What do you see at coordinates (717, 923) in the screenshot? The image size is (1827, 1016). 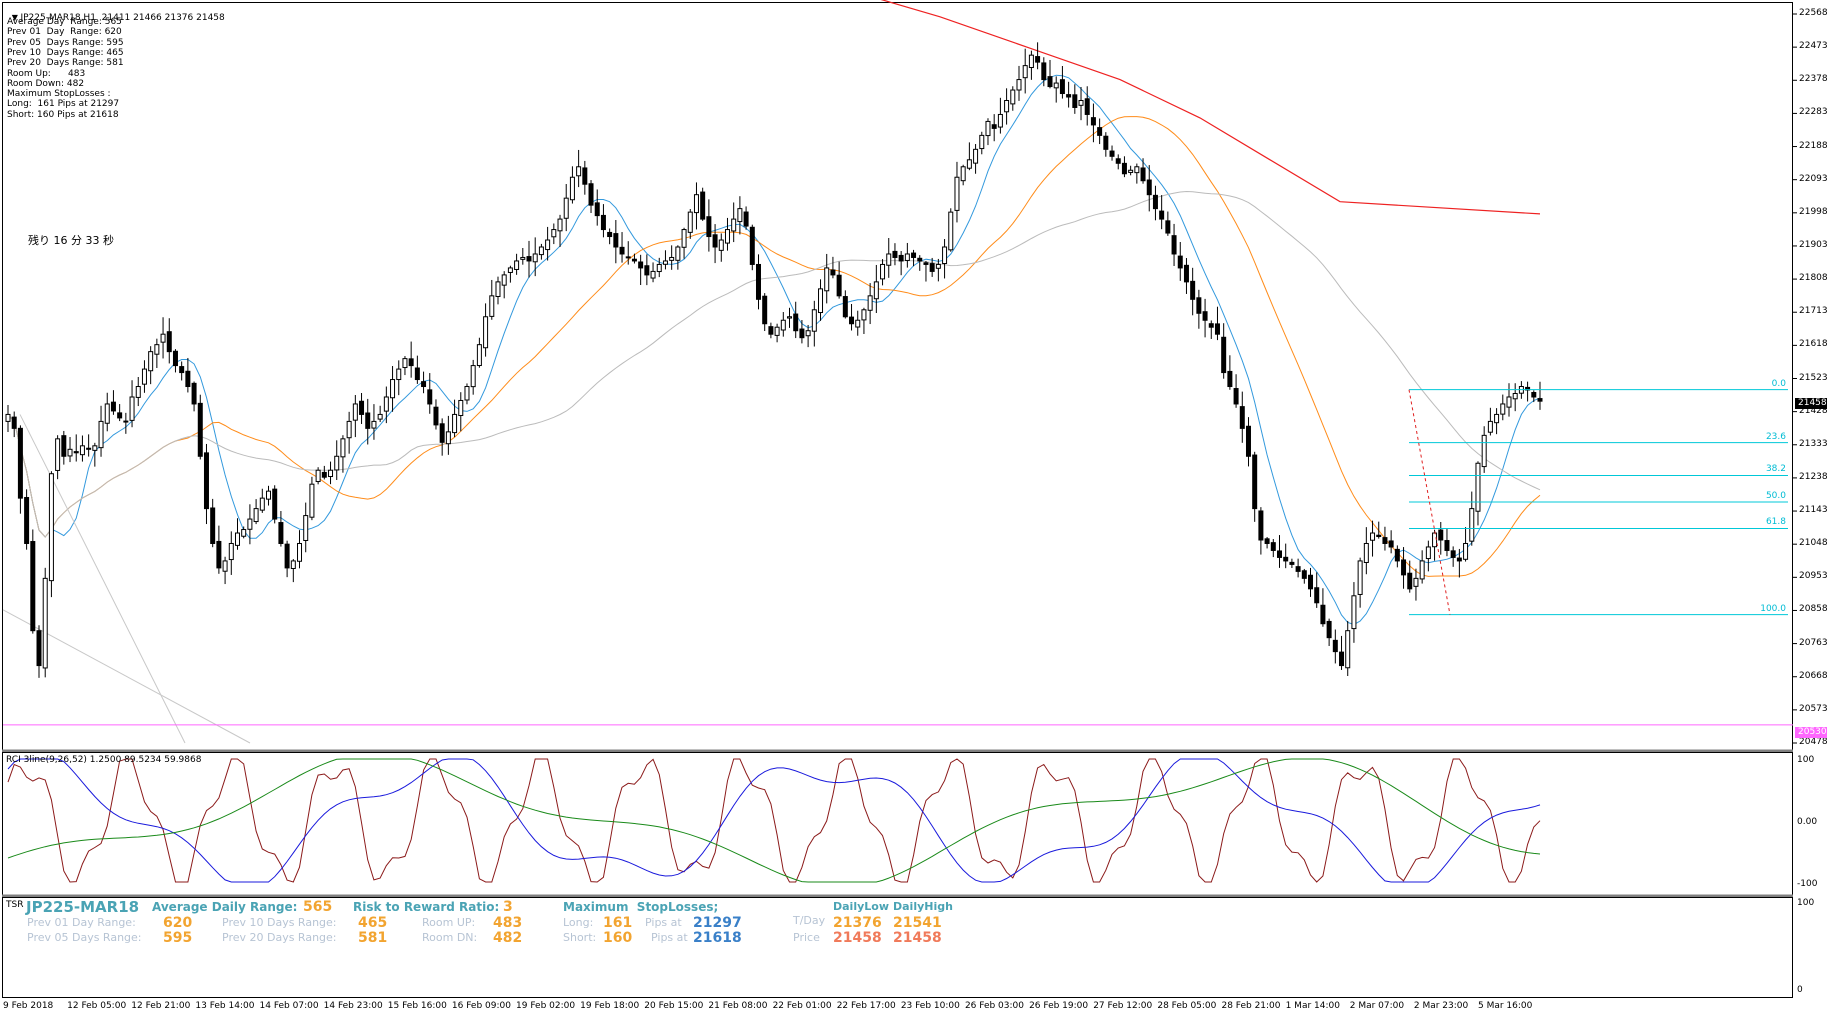 I see `tsr-long-price: 21297` at bounding box center [717, 923].